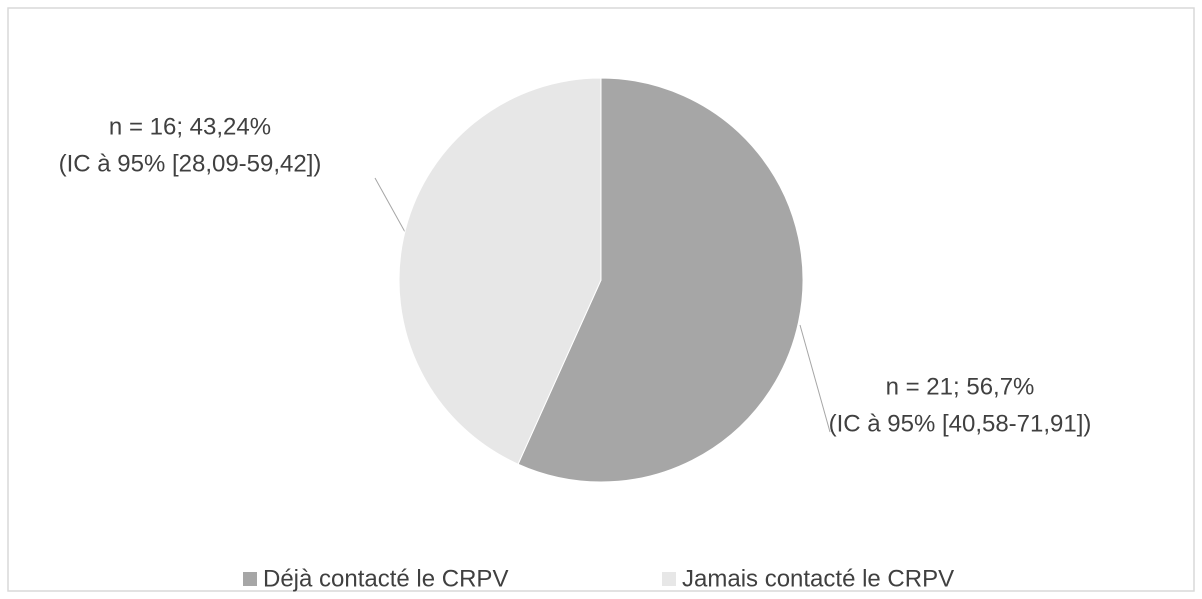  Describe the element at coordinates (190, 126) in the screenshot. I see `data-label: n = 16; 43,24%` at that location.